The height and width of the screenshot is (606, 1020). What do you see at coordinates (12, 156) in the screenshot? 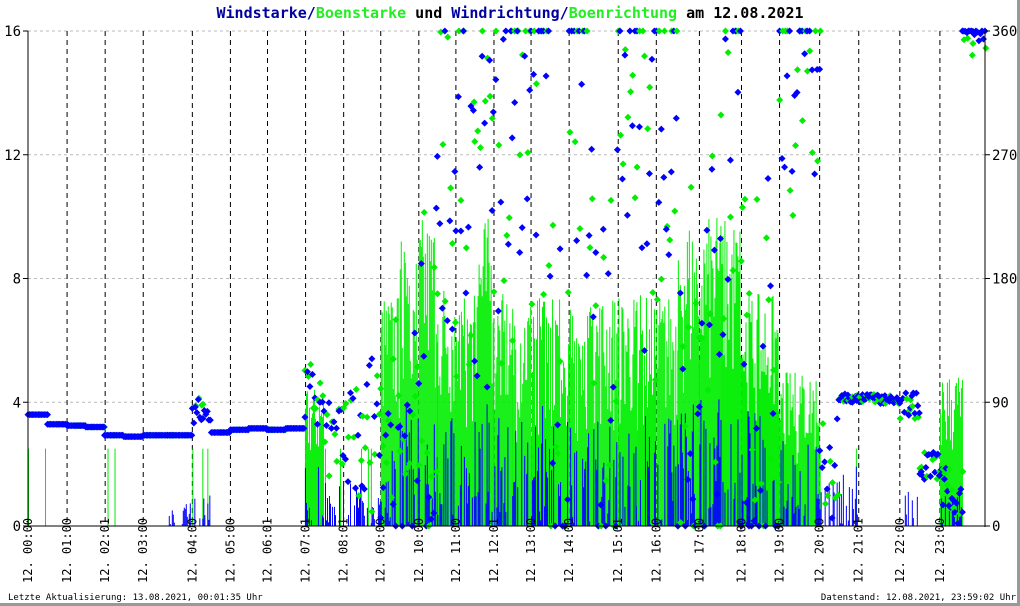
I see `y-tick-label-left: 12` at bounding box center [12, 156].